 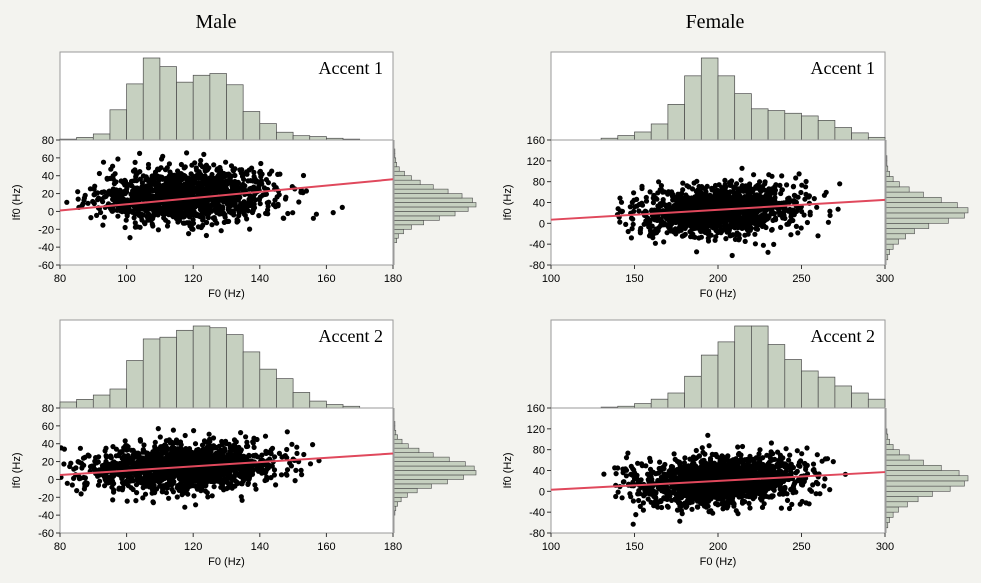 I want to click on x-tick-label: 180, so click(x=393, y=547).